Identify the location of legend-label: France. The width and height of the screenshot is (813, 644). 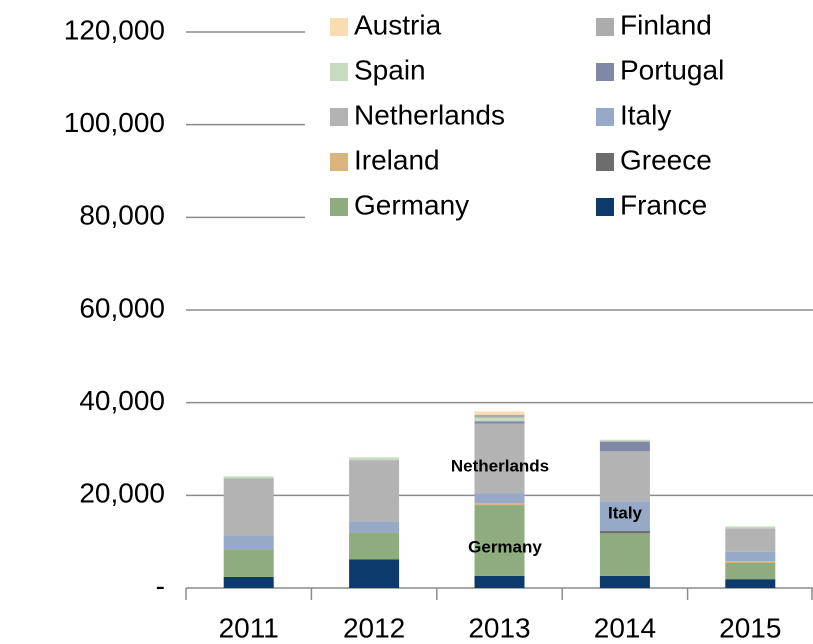
(663, 204).